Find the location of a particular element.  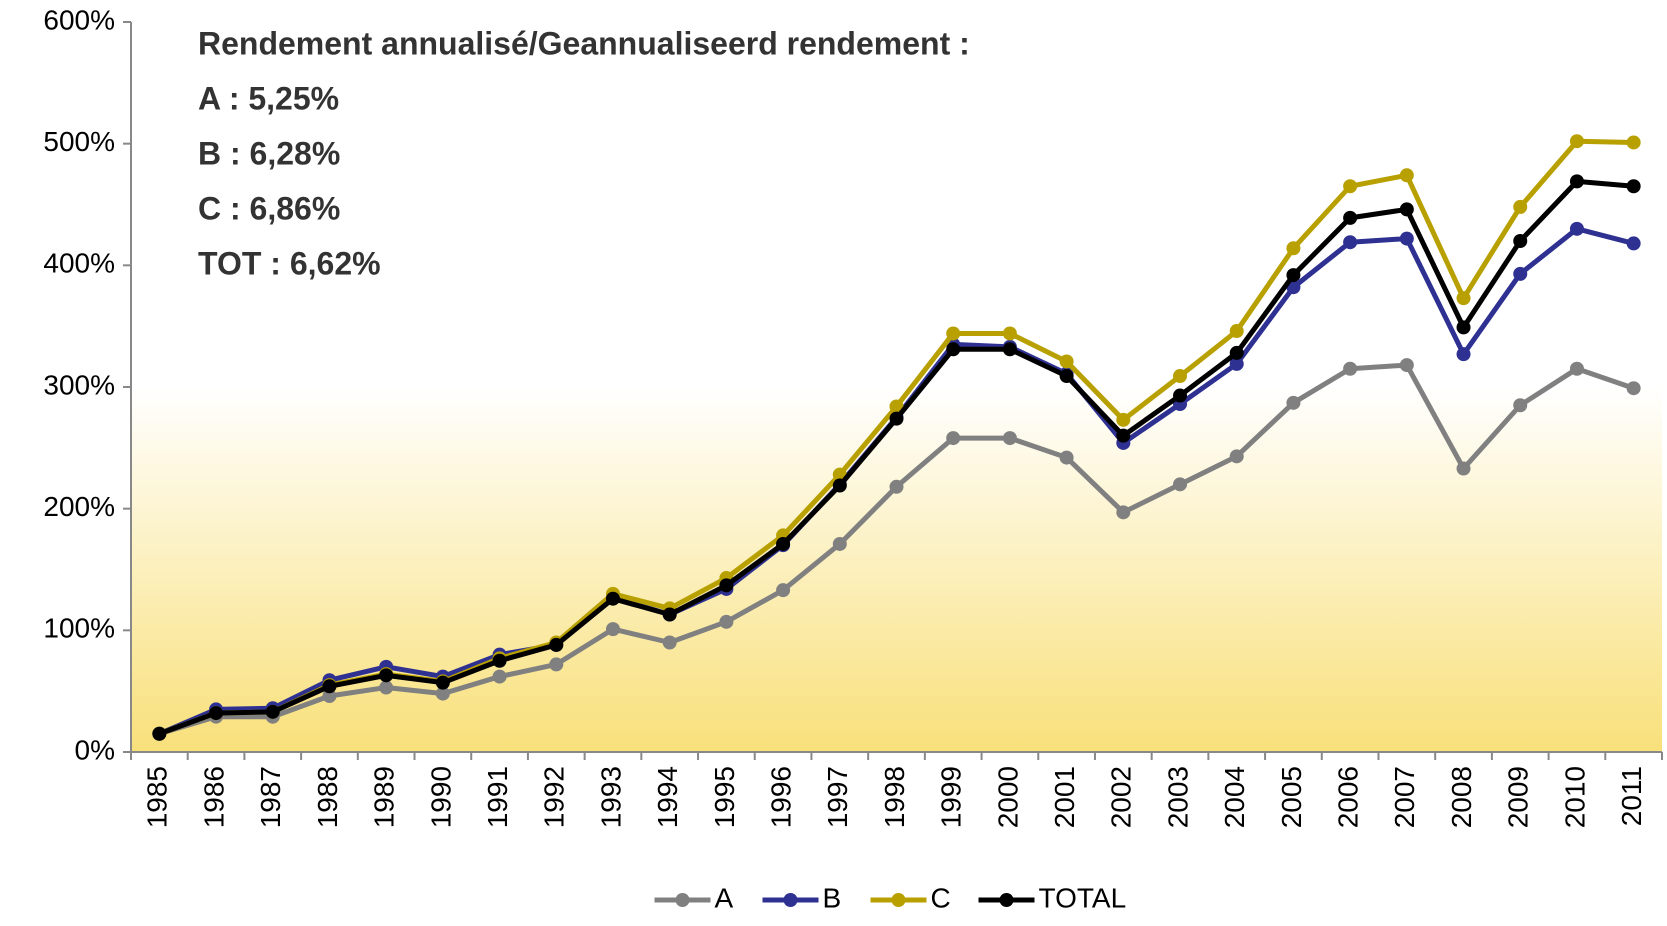

legend-label: A is located at coordinates (724, 897).